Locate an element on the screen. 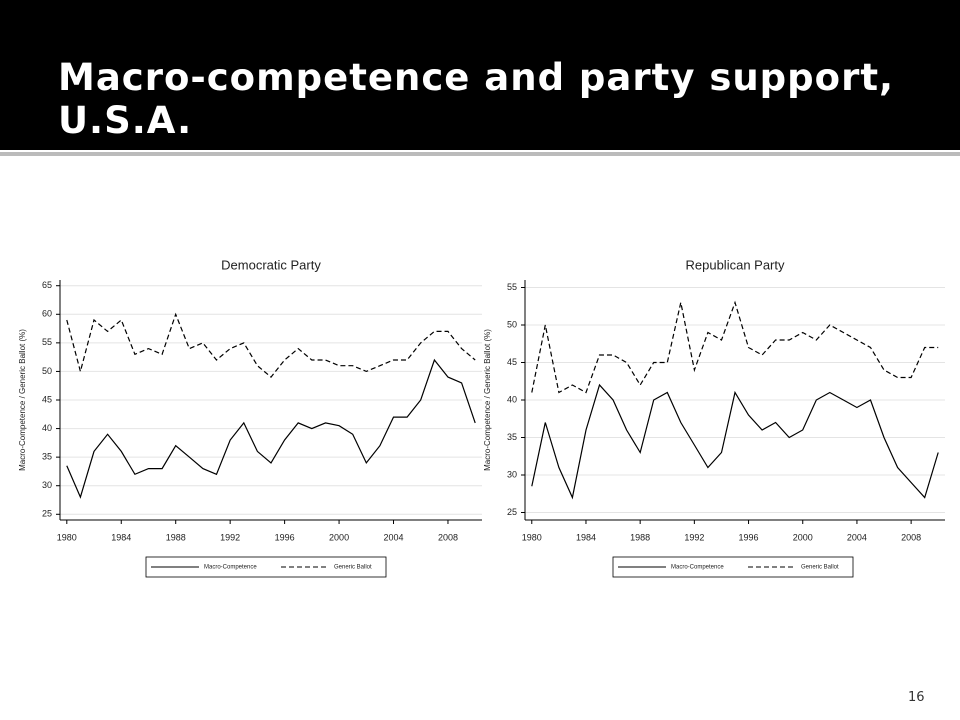  chart-title: Republican Party is located at coordinates (735, 264).